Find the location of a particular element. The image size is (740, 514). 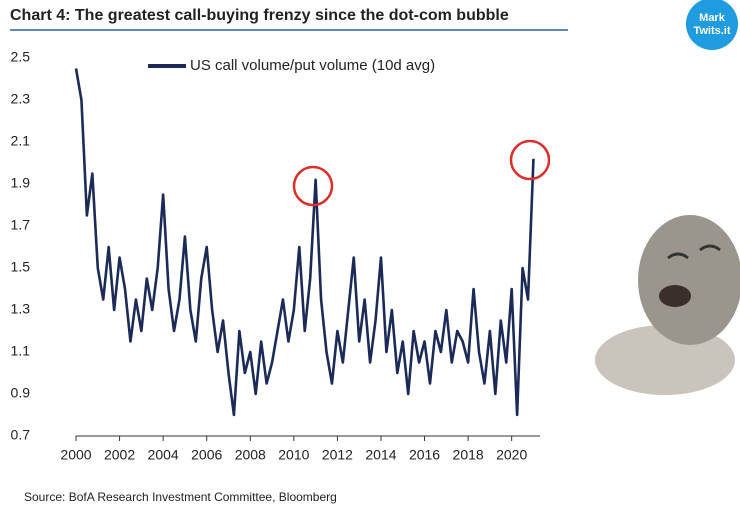

y-tick-label: 2.3 is located at coordinates (21, 99).